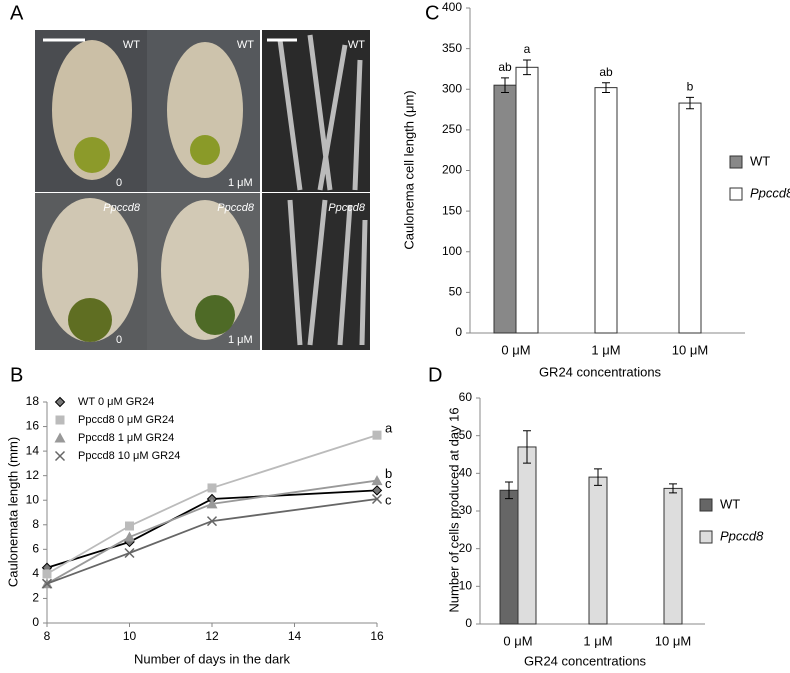 The width and height of the screenshot is (790, 673). What do you see at coordinates (12, 512) in the screenshot?
I see `y-axis-title: Caulonemata length (mm)` at bounding box center [12, 512].